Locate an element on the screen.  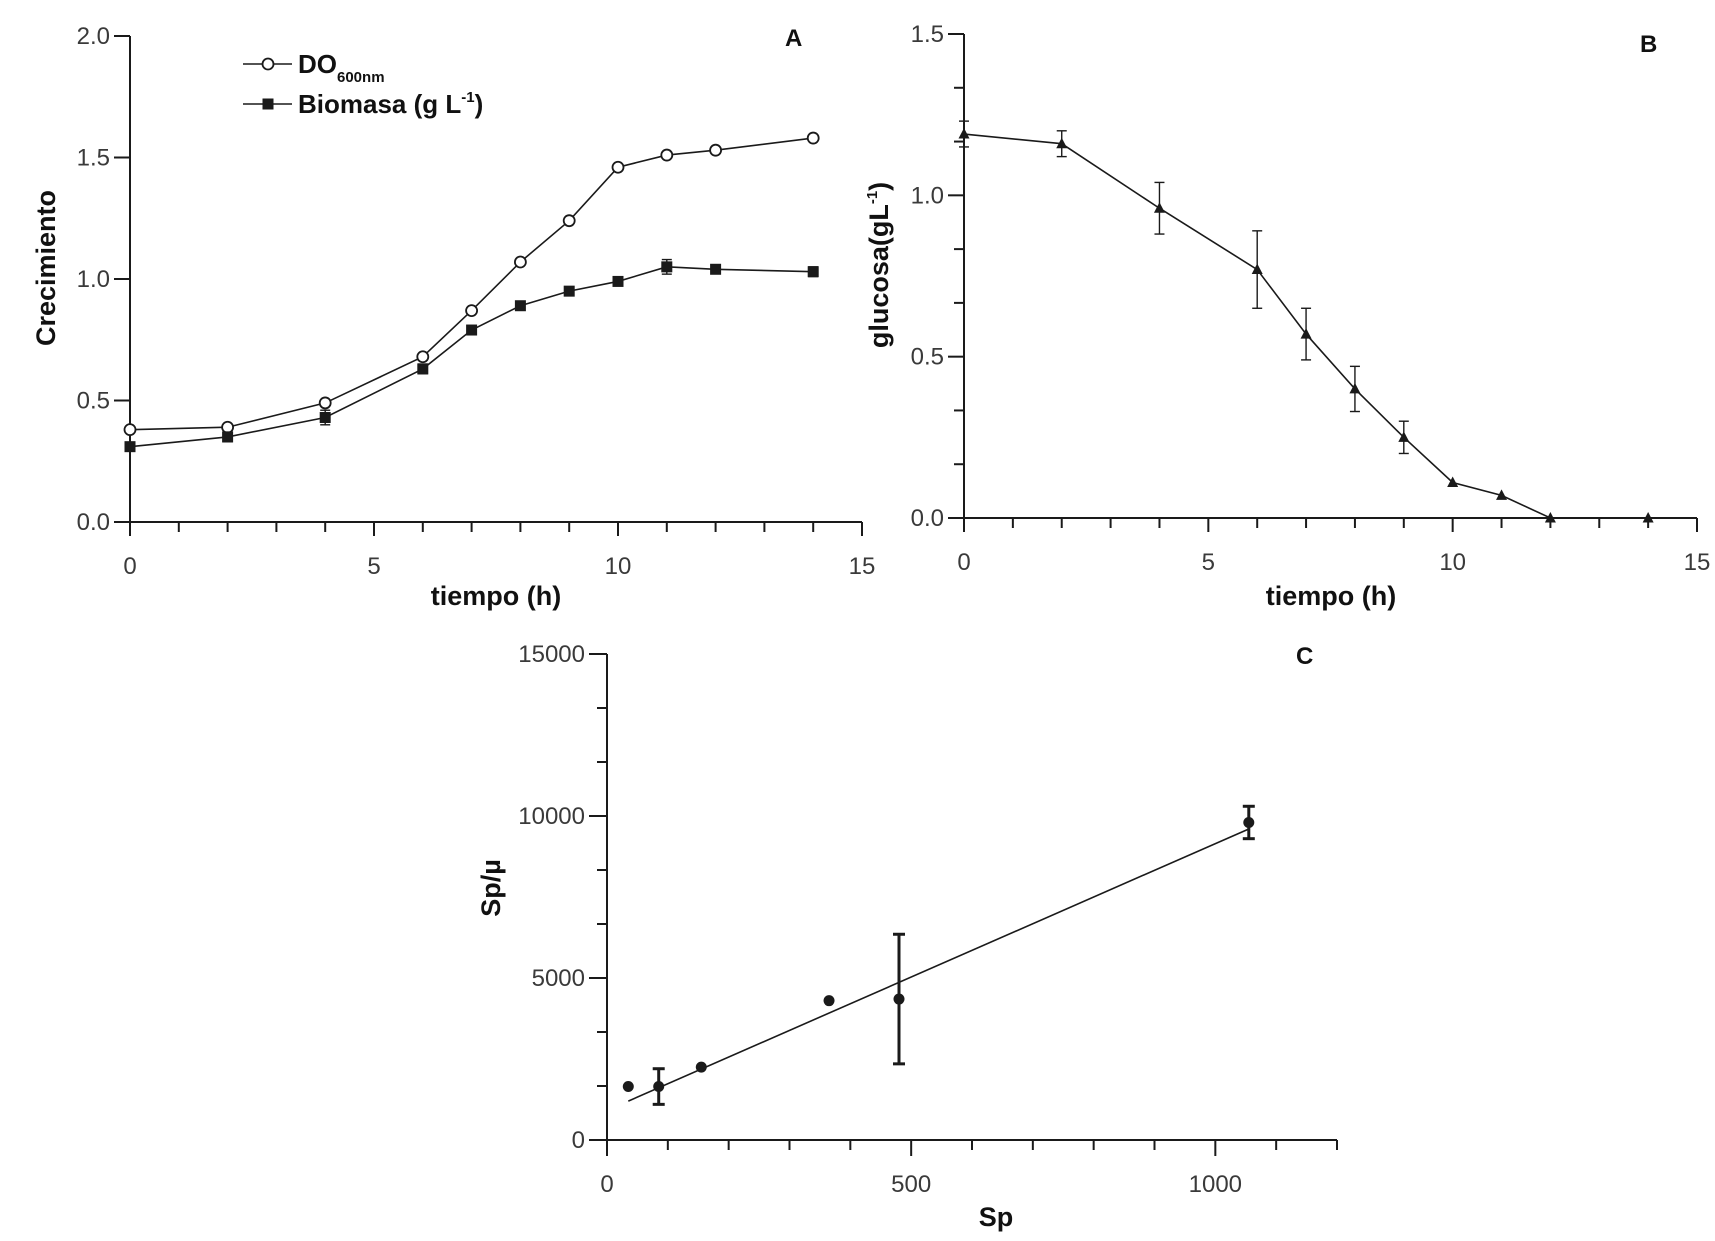
panel-a-x-tick-label: 5 is located at coordinates (373, 566).